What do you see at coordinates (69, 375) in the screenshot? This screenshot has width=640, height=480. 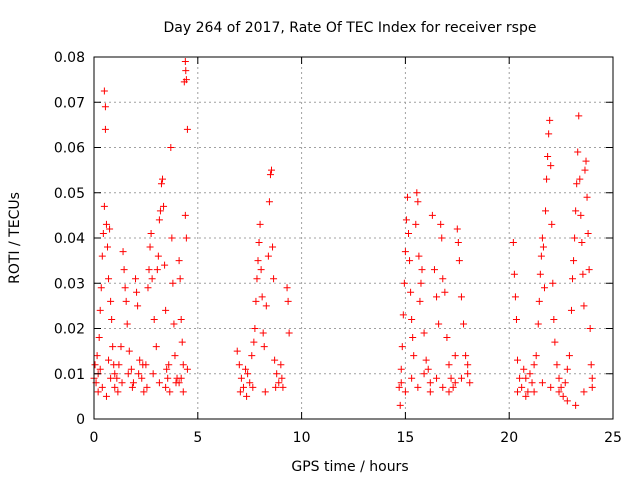 I see `y-tick-label: 0.01` at bounding box center [69, 375].